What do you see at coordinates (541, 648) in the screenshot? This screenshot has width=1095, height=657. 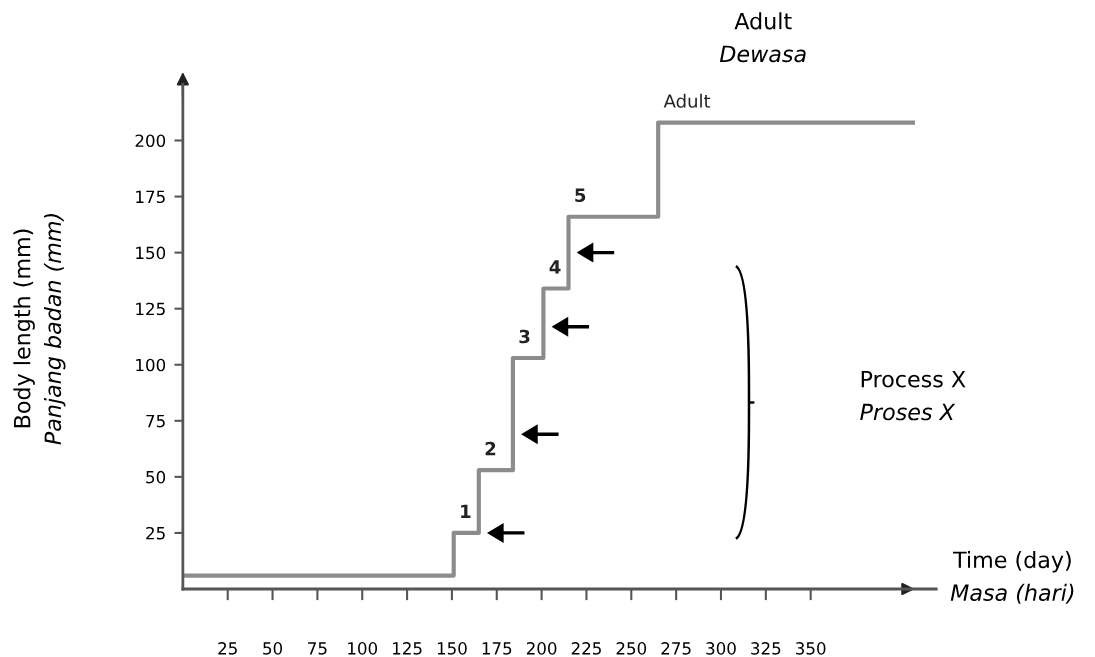 I see `x-tick-label: 200` at bounding box center [541, 648].